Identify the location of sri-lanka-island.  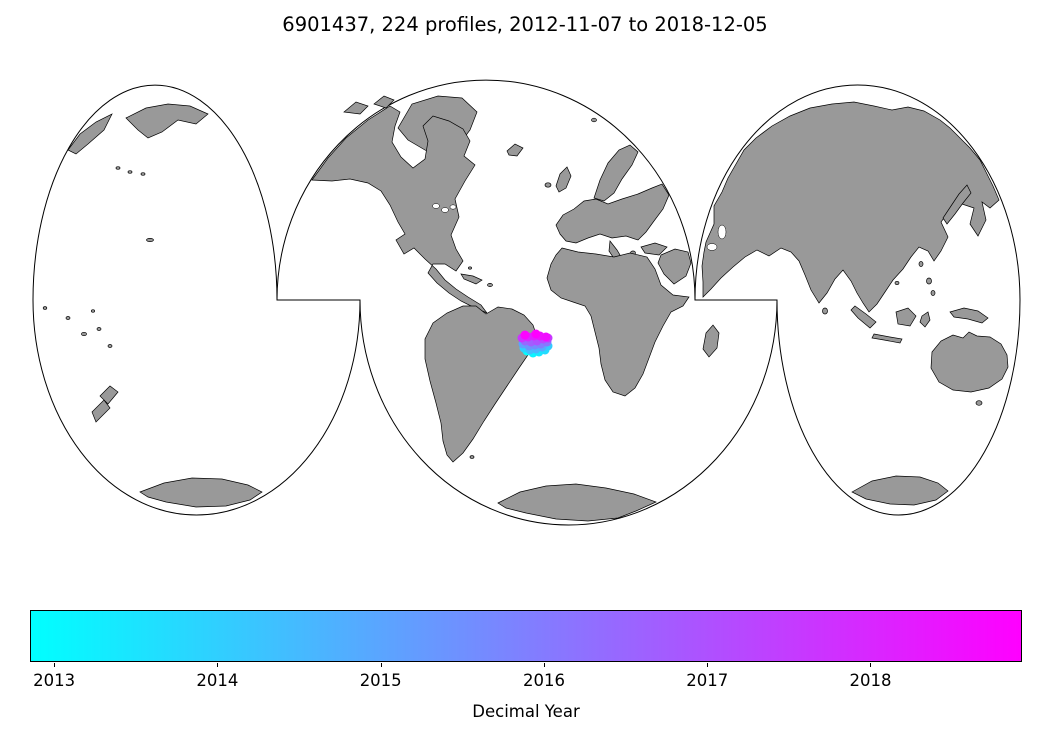
(825, 311).